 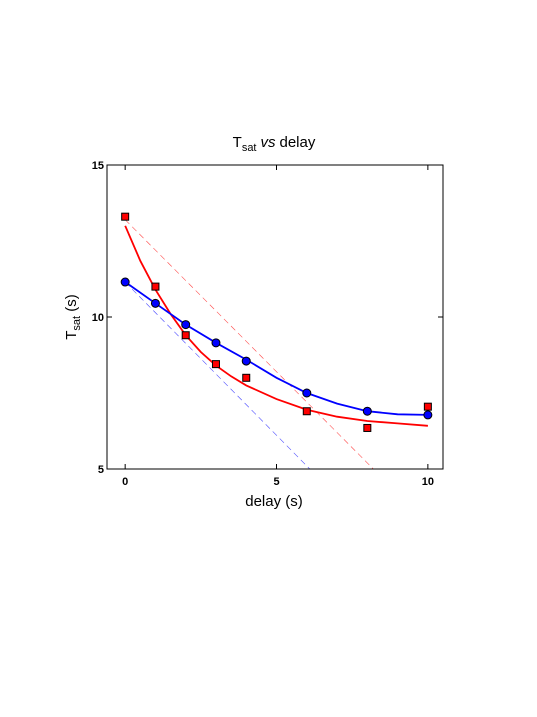 I want to click on x-tick-label: 0, so click(x=125, y=482).